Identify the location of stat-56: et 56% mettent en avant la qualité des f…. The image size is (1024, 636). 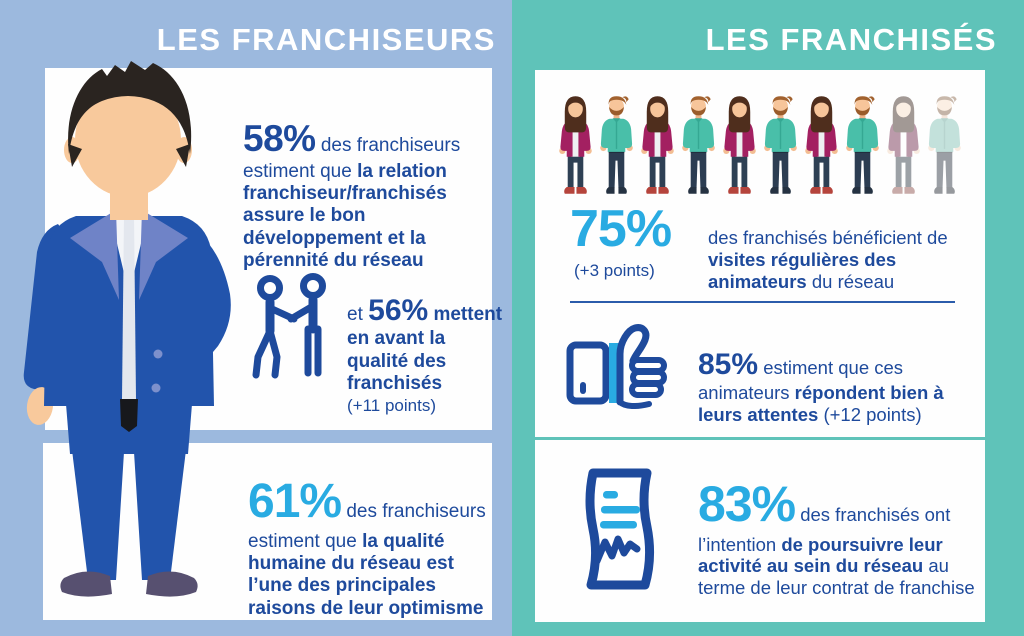
(426, 354).